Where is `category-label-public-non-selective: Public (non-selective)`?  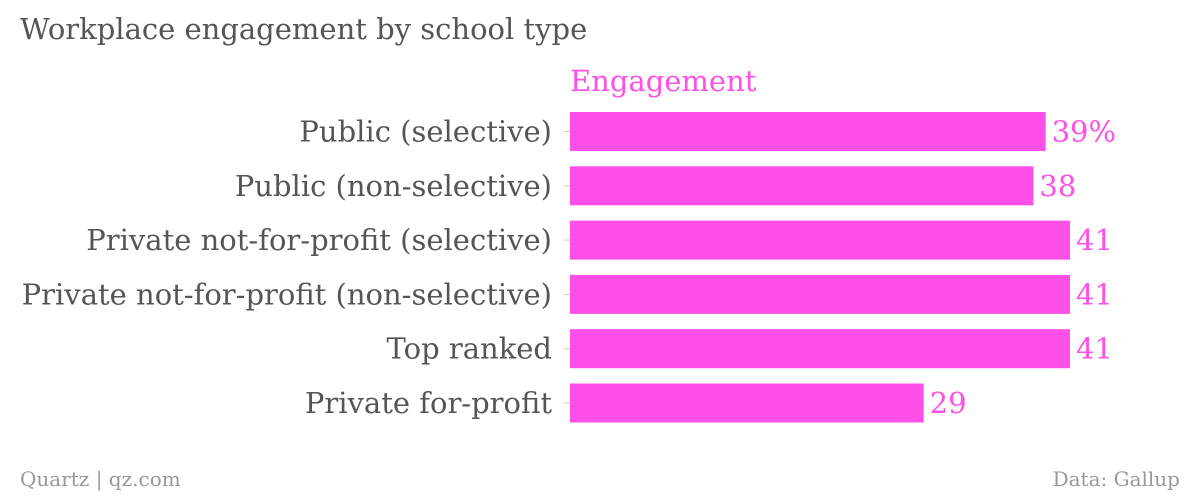 category-label-public-non-selective: Public (non-selective) is located at coordinates (393, 186).